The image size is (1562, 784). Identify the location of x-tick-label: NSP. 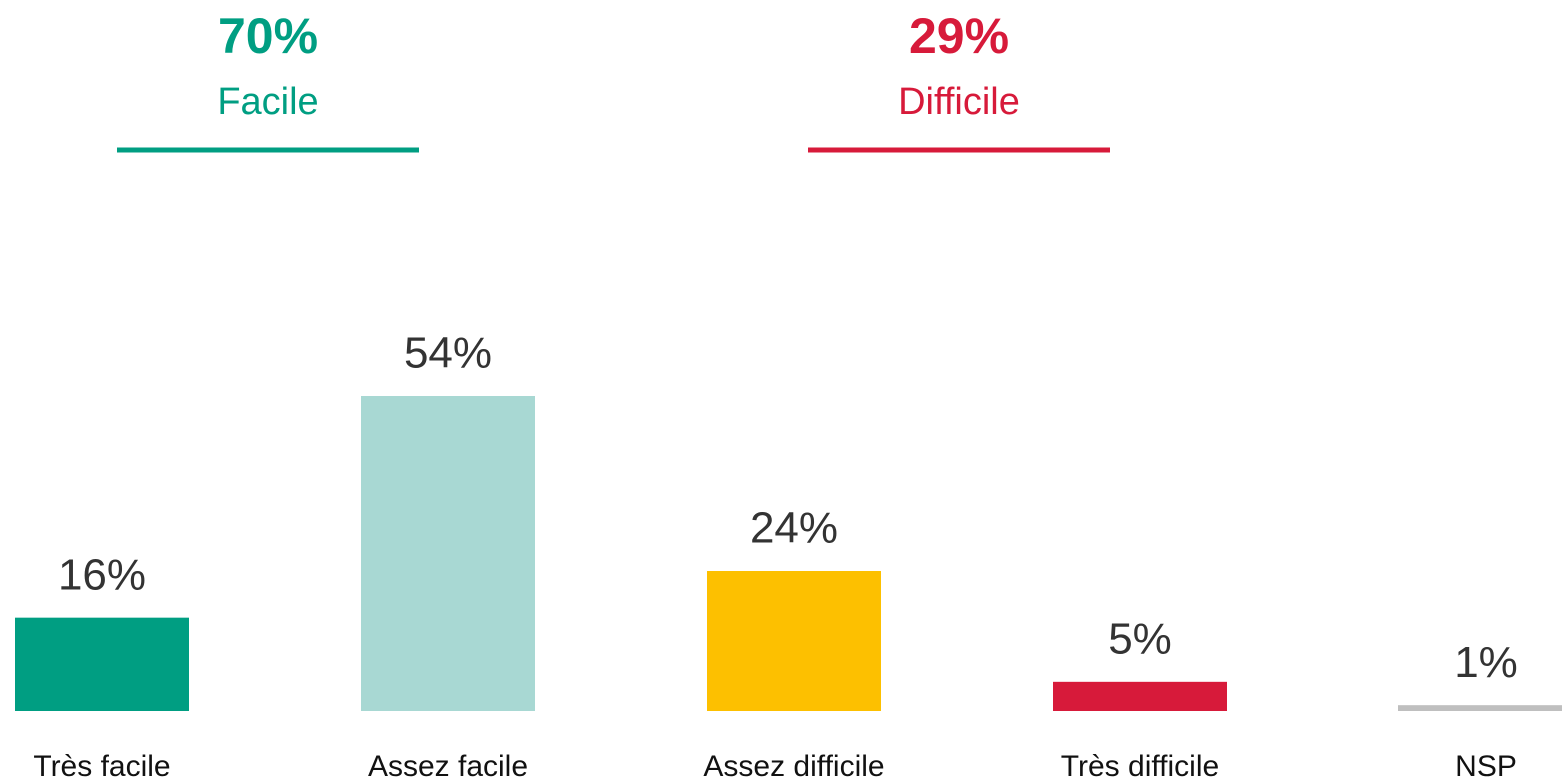
(1486, 766).